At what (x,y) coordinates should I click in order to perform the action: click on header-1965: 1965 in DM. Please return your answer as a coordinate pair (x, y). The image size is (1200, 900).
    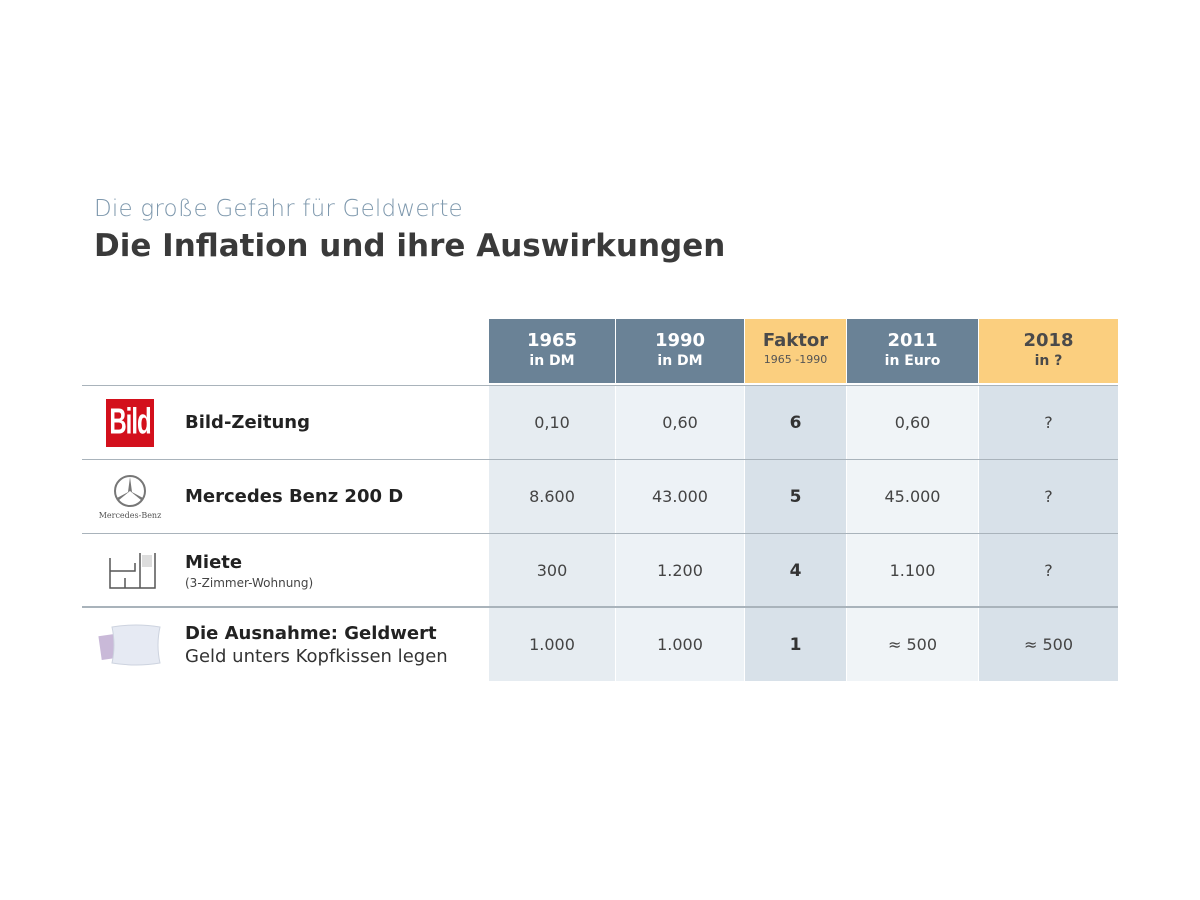
    Looking at the image, I should click on (552, 351).